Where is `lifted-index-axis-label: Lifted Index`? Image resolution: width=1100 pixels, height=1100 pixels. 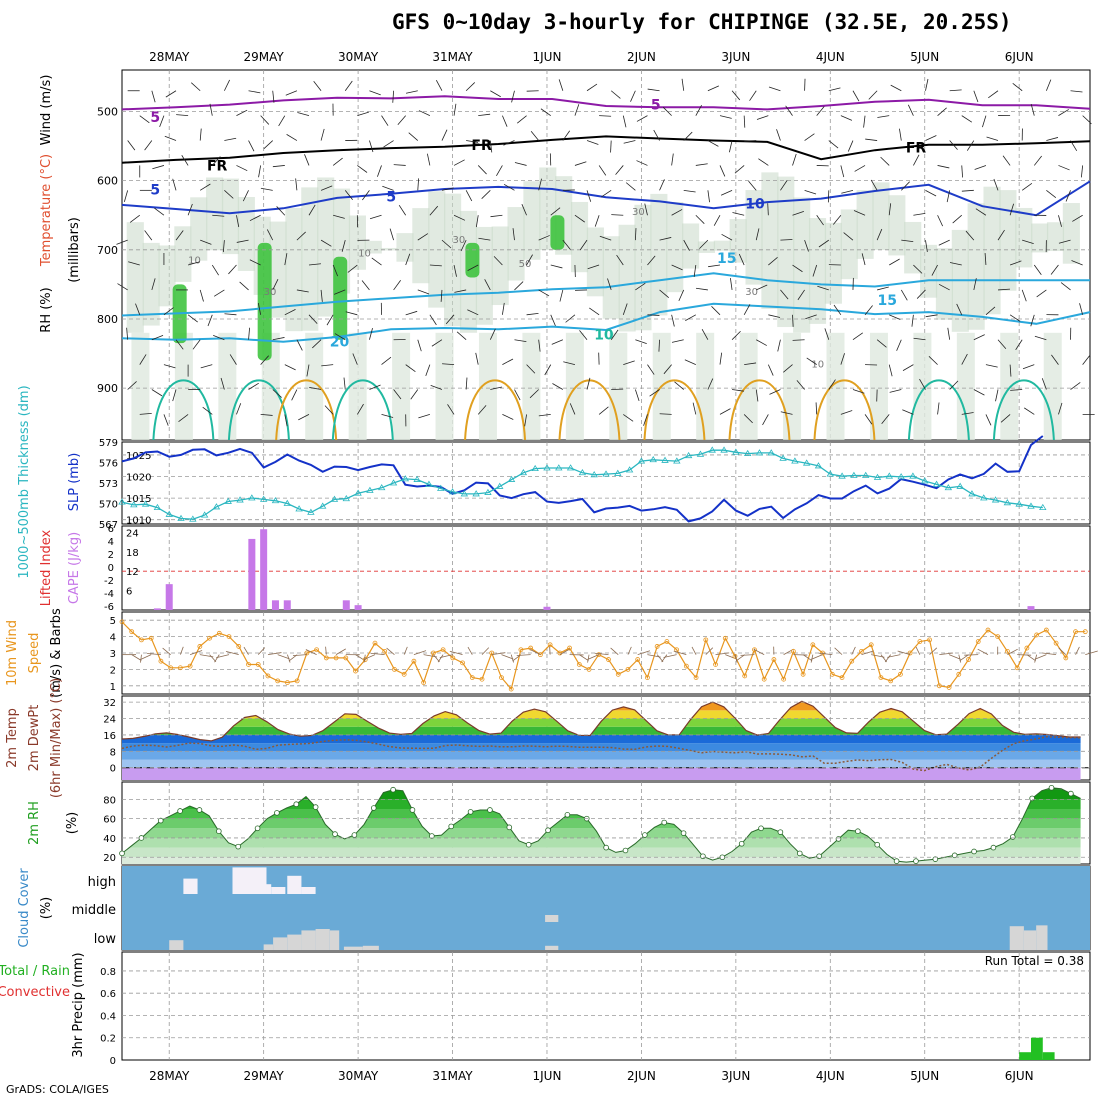 lifted-index-axis-label: Lifted Index is located at coordinates (46, 567).